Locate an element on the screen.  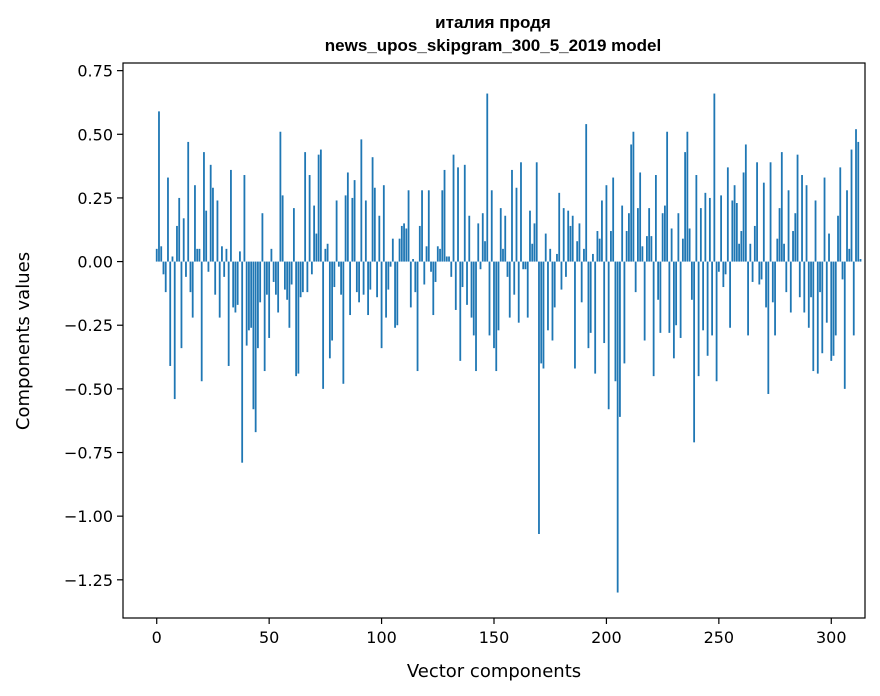
y-tick-label: −1.25 is located at coordinates (88, 580).